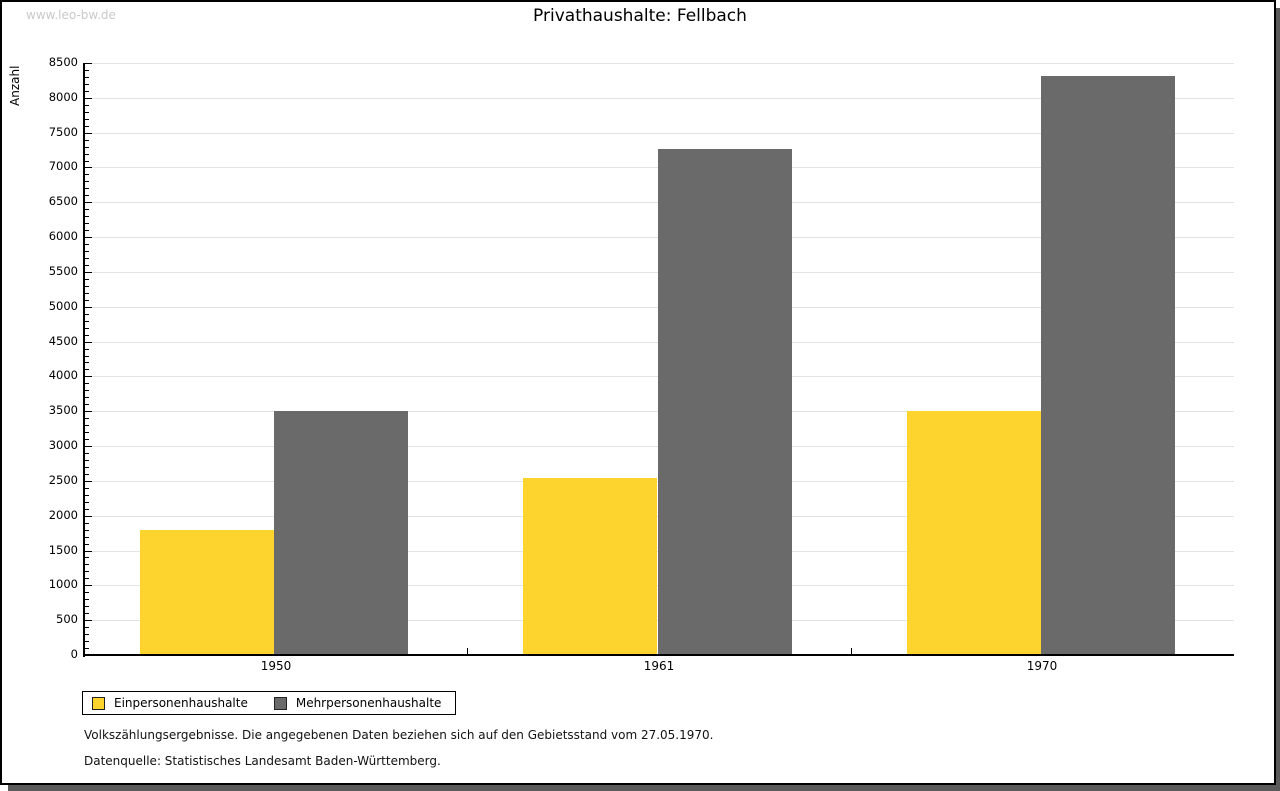 The image size is (1280, 791). I want to click on legend-label-mehrpersonenhaushalte: Mehrpersonenhaushalte, so click(368, 703).